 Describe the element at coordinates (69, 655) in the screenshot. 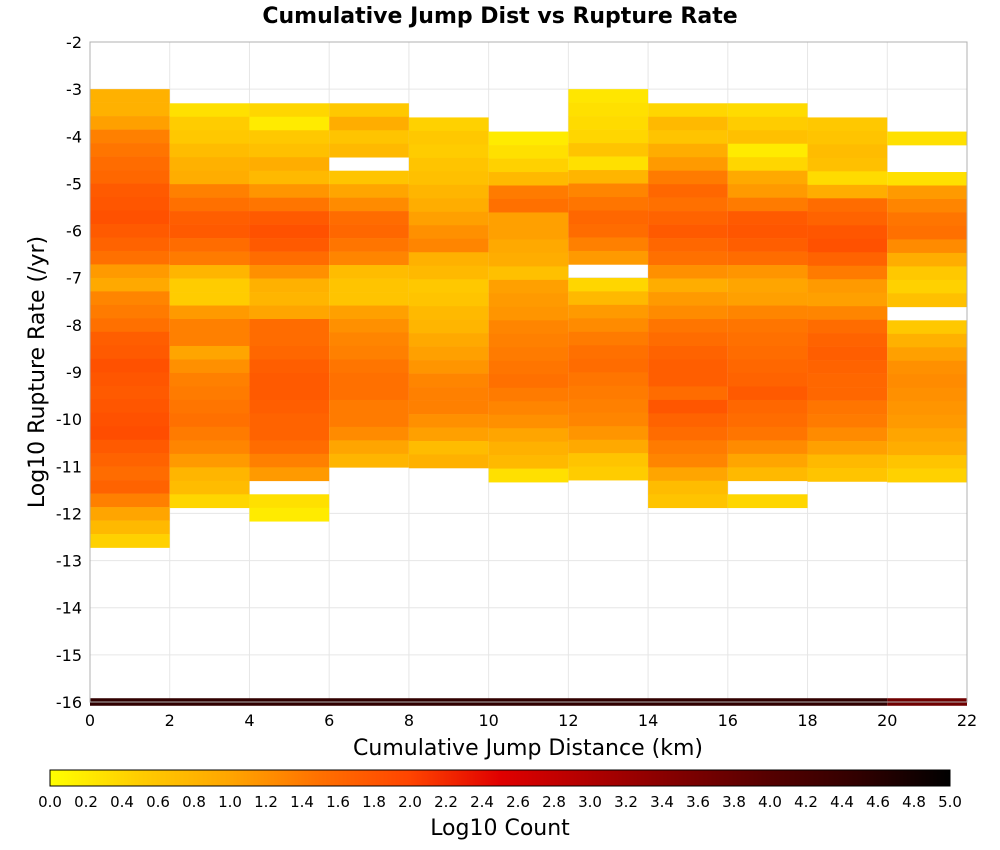

I see `y-tick-label: -15` at that location.